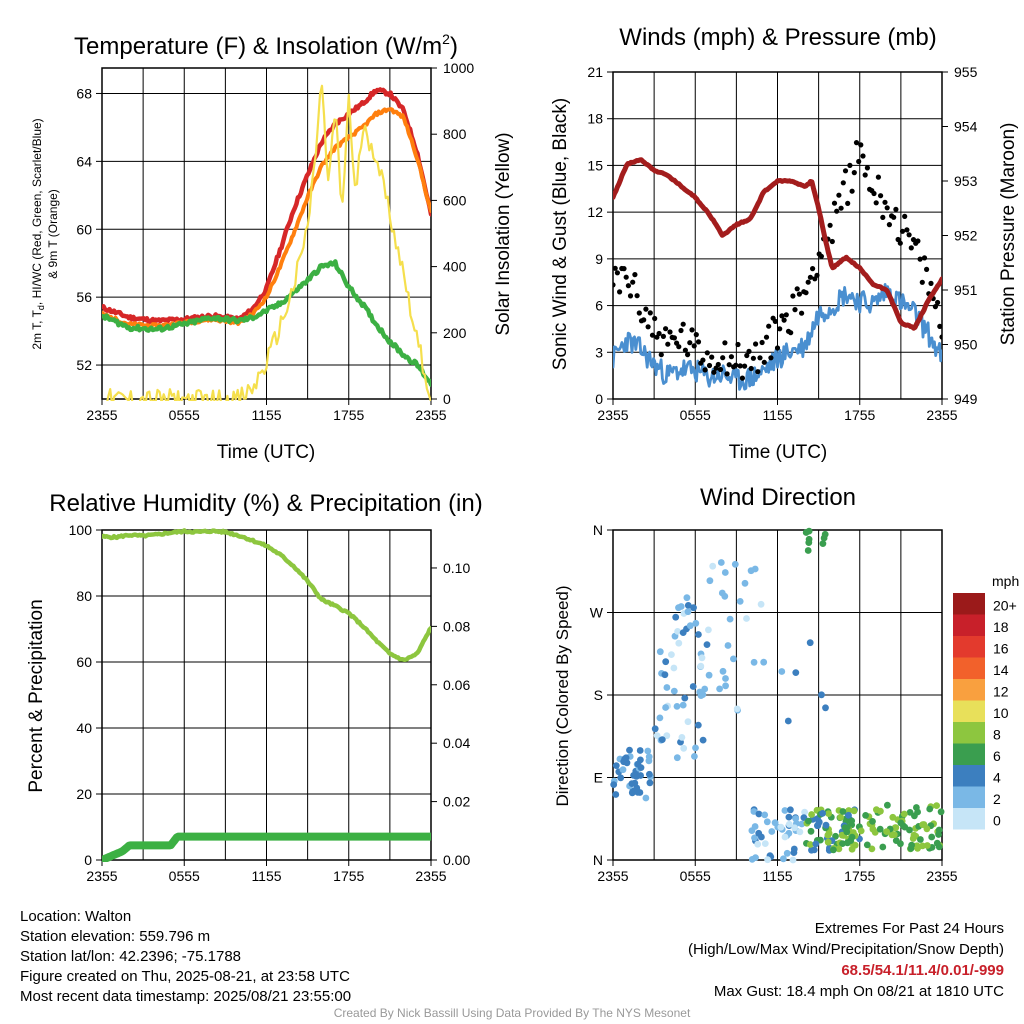  I want to click on temperature-ytick-label: 52, so click(84, 365).